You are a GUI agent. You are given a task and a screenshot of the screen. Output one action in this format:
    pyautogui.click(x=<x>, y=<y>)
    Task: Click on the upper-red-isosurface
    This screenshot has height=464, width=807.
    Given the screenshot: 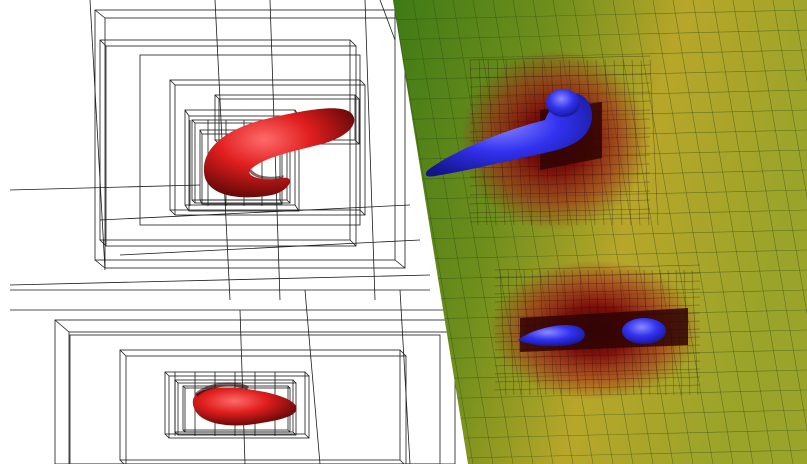 What is the action you would take?
    pyautogui.click(x=279, y=153)
    